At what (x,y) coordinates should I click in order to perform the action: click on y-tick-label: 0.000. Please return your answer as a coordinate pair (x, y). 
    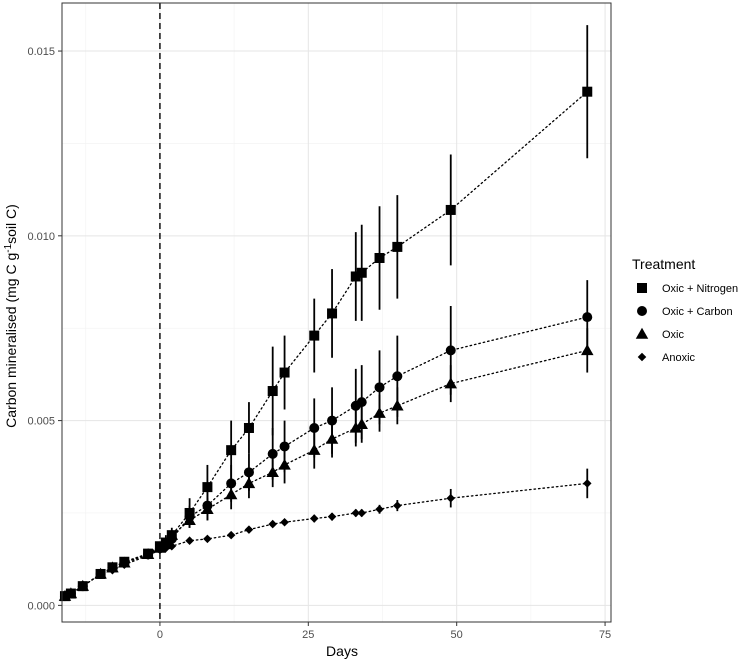
    Looking at the image, I should click on (41, 606).